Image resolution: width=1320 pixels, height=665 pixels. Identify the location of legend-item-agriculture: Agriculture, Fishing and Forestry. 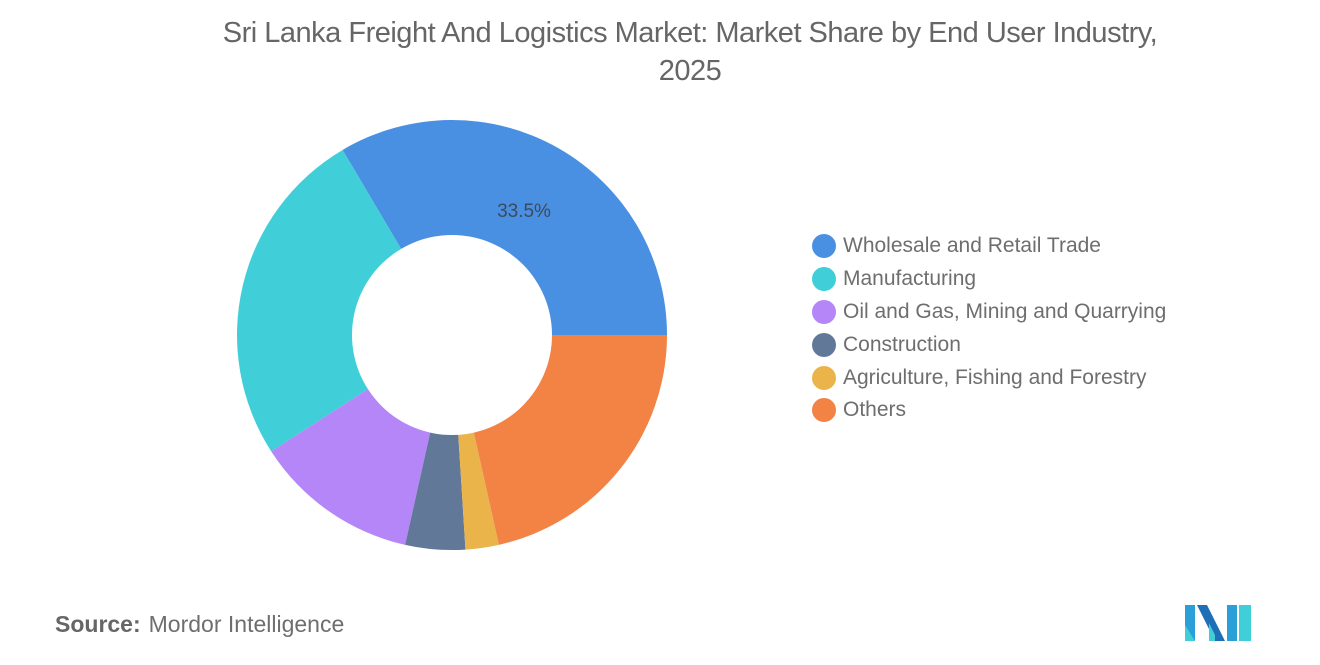
(989, 377).